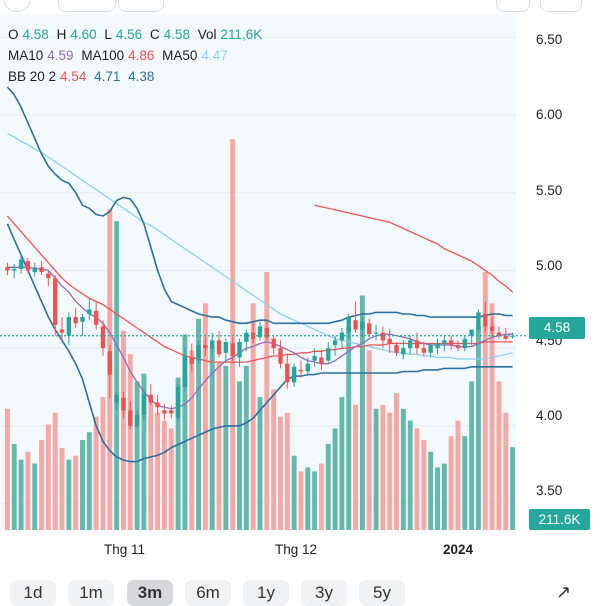 This screenshot has height=606, width=600. Describe the element at coordinates (107, 76) in the screenshot. I see `legend-bb-upper-value: 4.71` at that location.